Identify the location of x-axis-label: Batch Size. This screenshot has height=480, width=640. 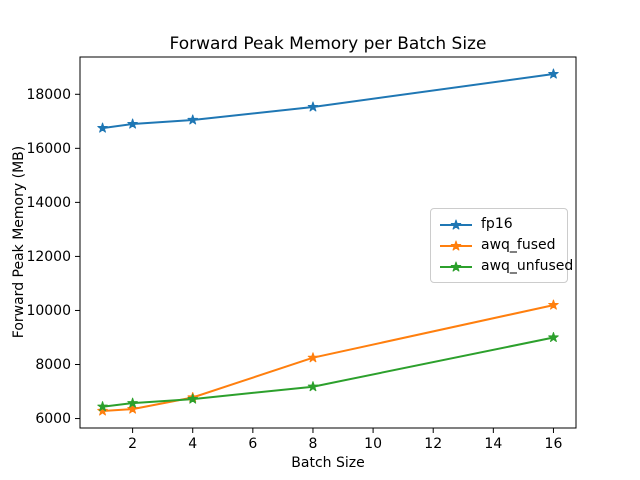
(327, 463).